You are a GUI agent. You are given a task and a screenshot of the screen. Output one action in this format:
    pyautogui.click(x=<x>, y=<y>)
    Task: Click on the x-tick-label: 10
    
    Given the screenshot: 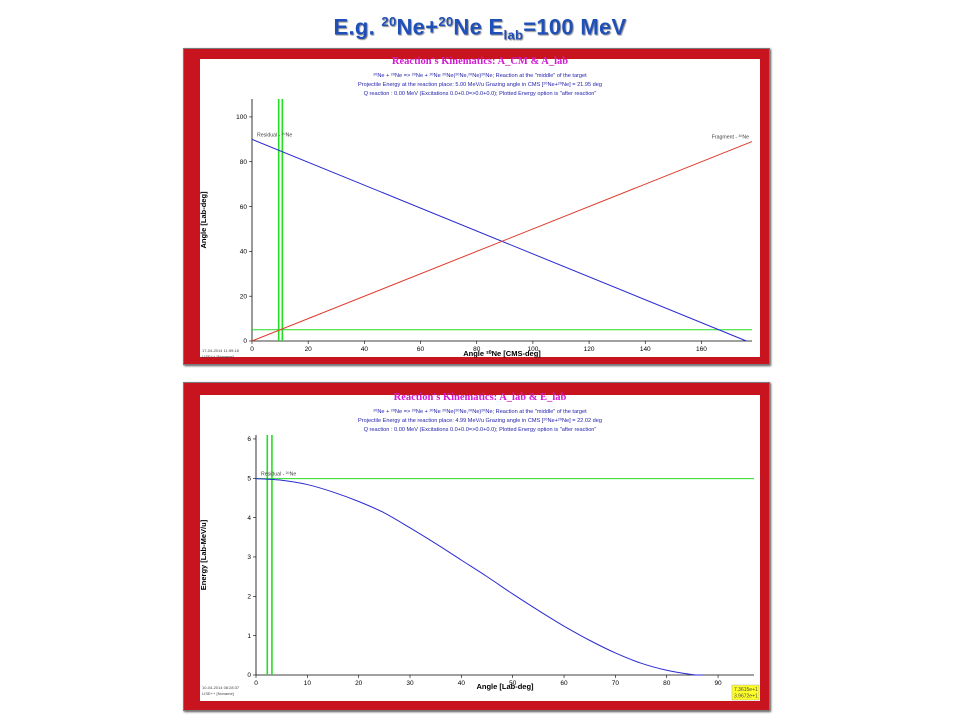 What is the action you would take?
    pyautogui.click(x=308, y=683)
    